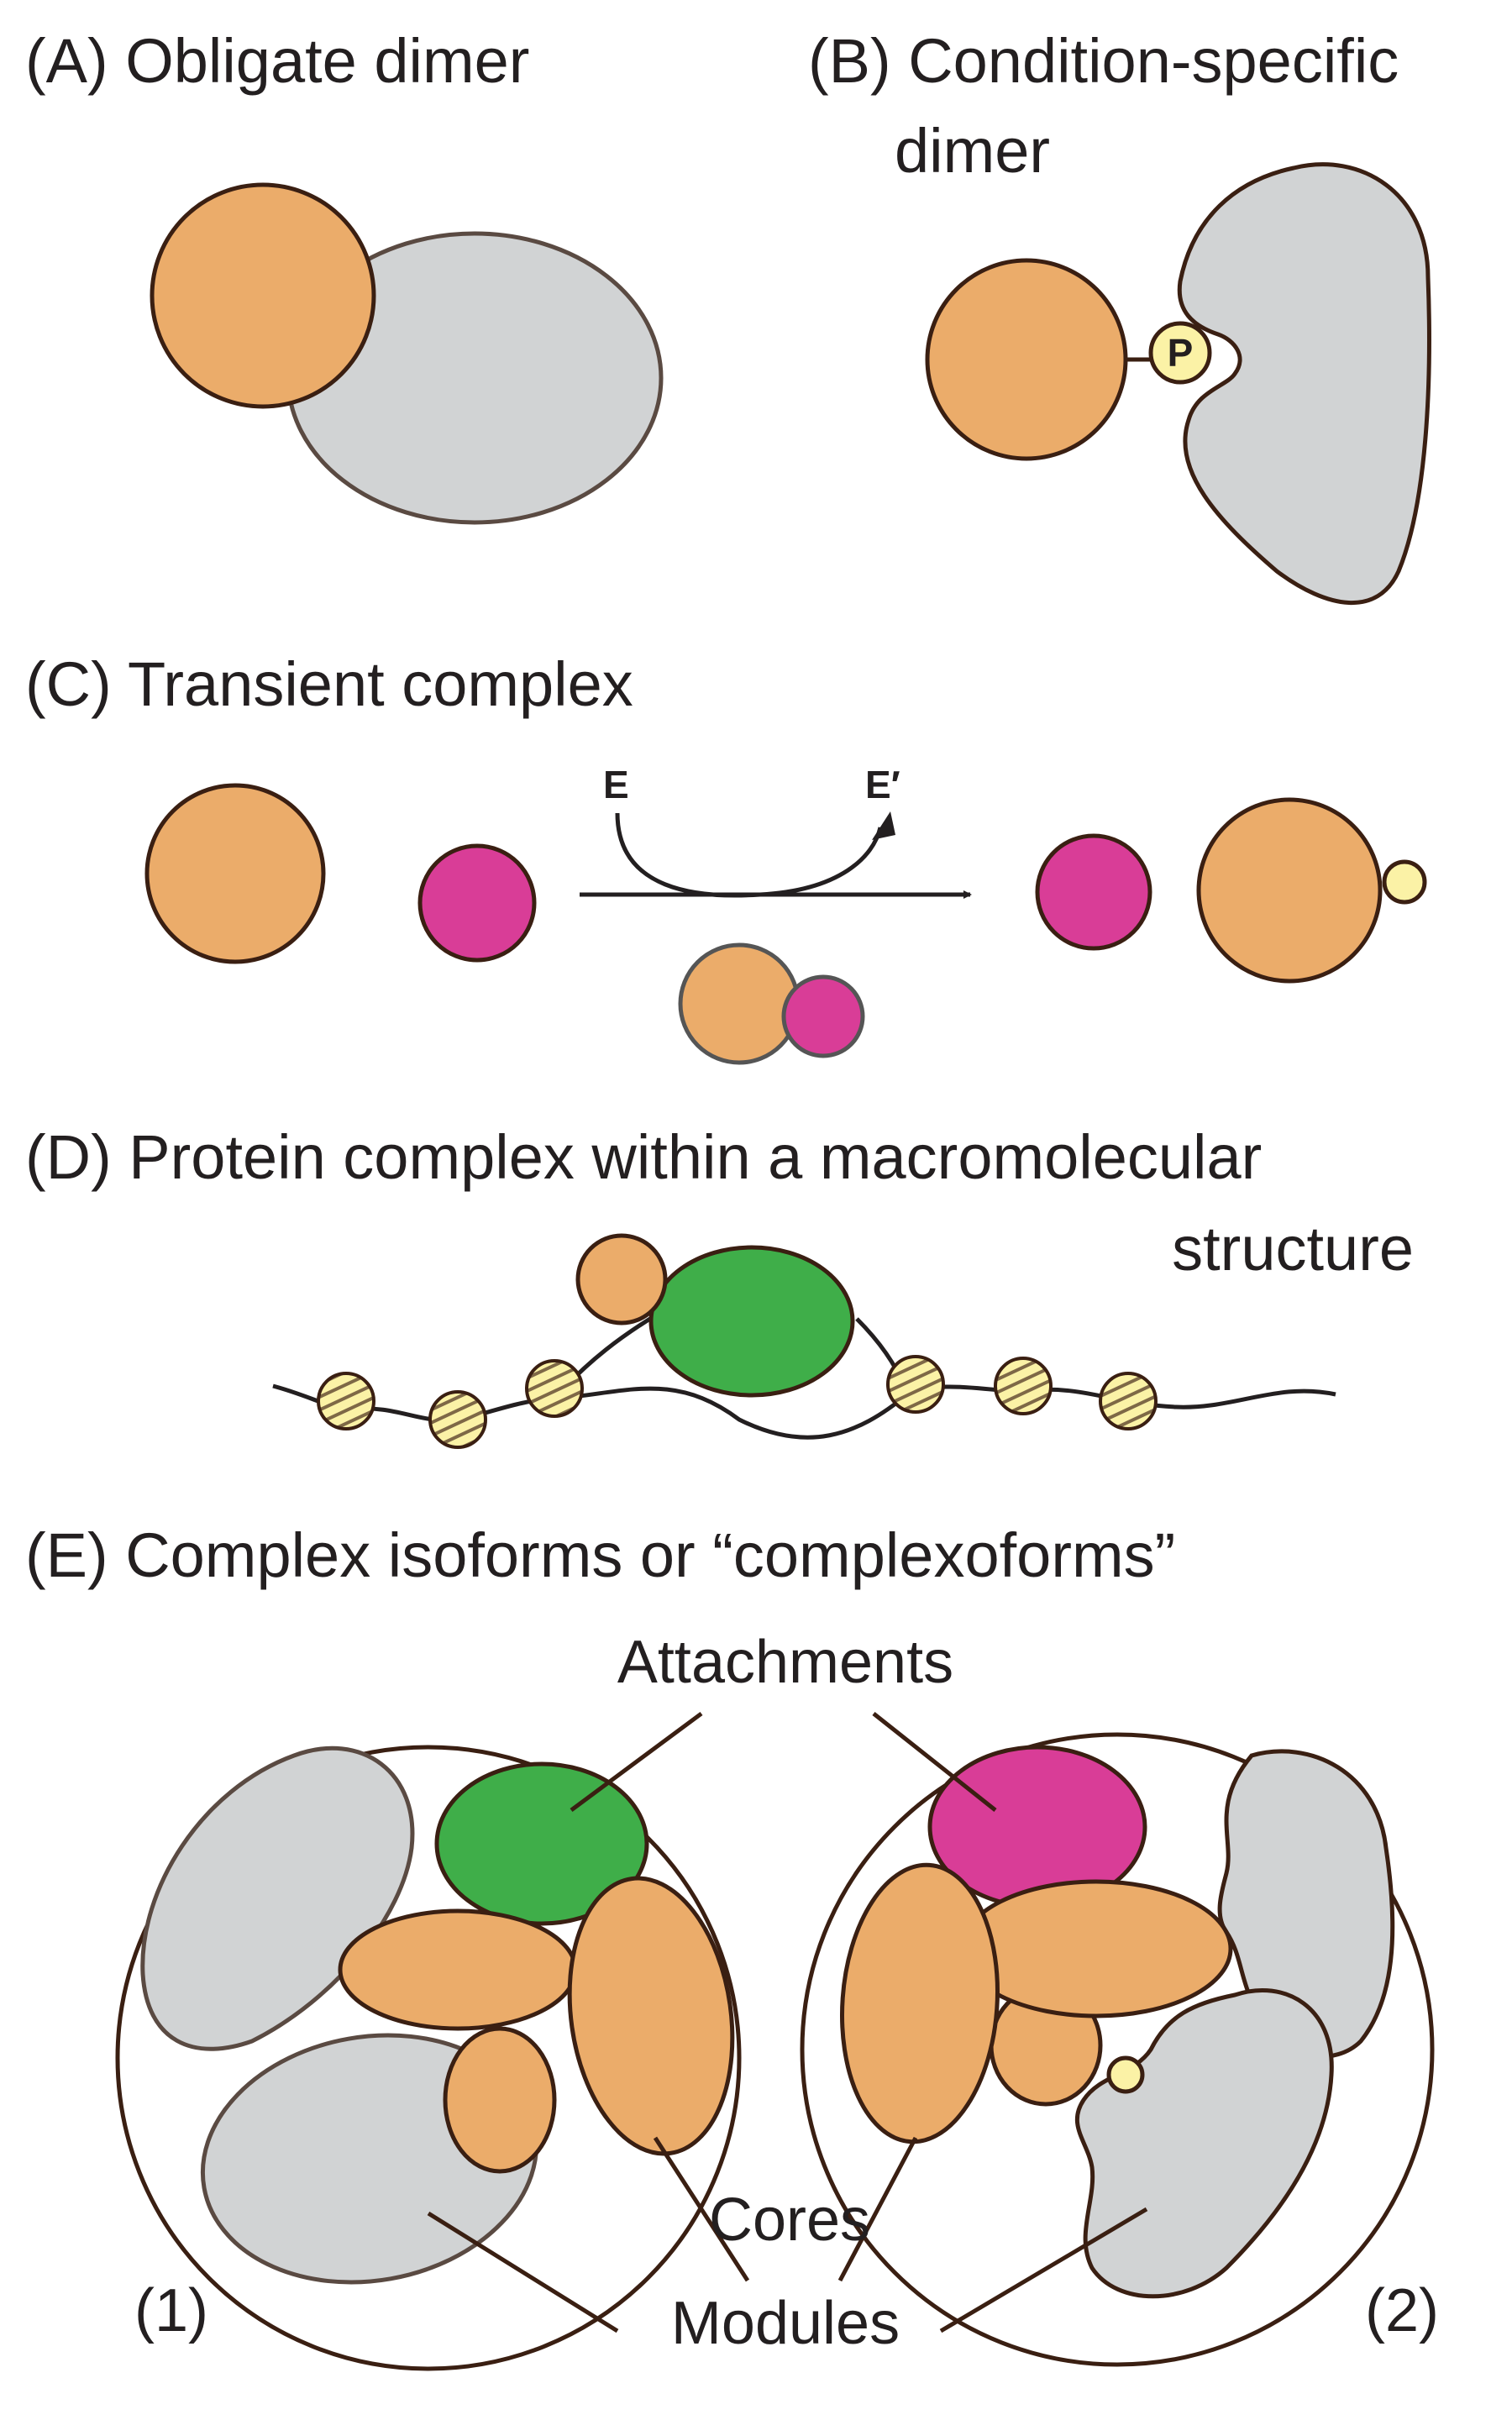 The image size is (1512, 2420). I want to click on phosphate-label: P, so click(1181, 353).